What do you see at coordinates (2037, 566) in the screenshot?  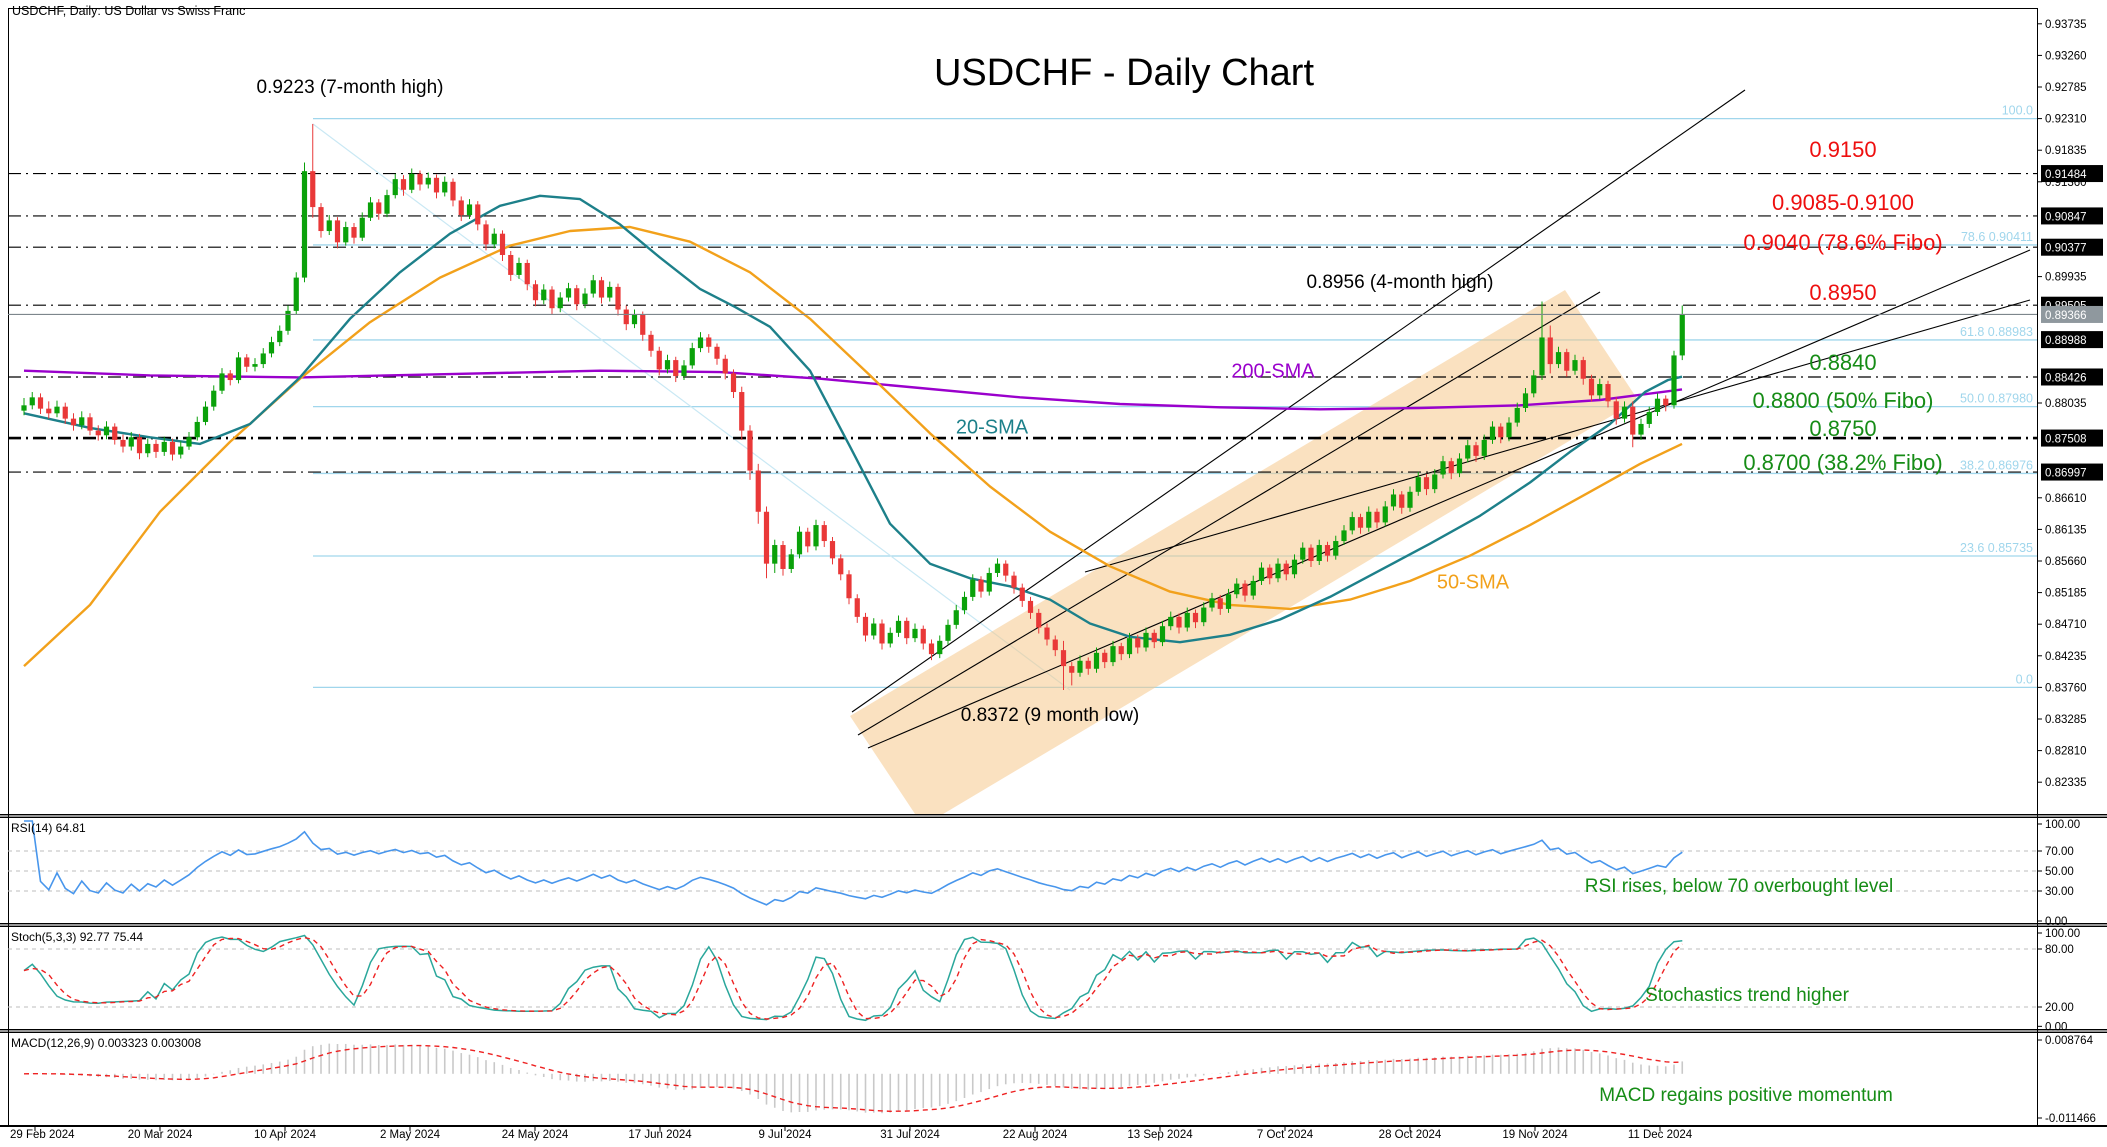 I see `right-border` at bounding box center [2037, 566].